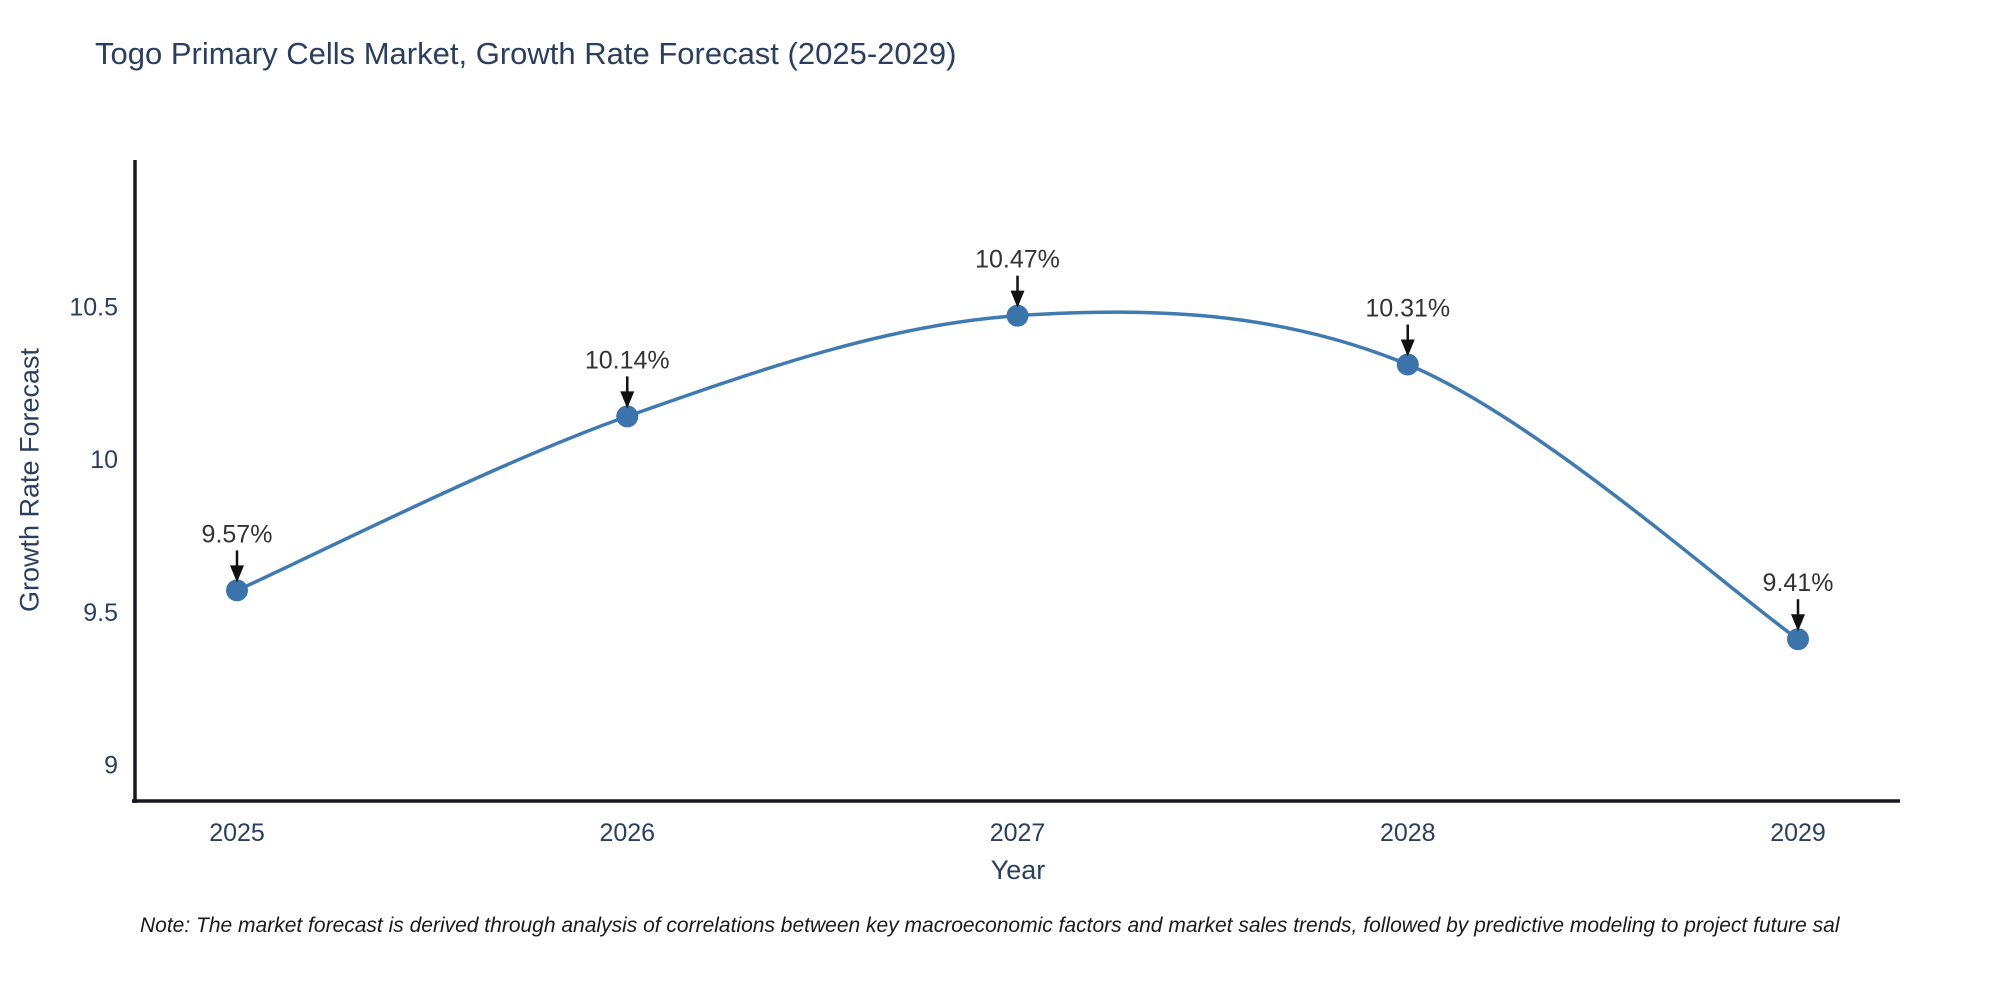 The height and width of the screenshot is (1000, 2000). What do you see at coordinates (1407, 309) in the screenshot?
I see `point-annotation-label: 10.31%` at bounding box center [1407, 309].